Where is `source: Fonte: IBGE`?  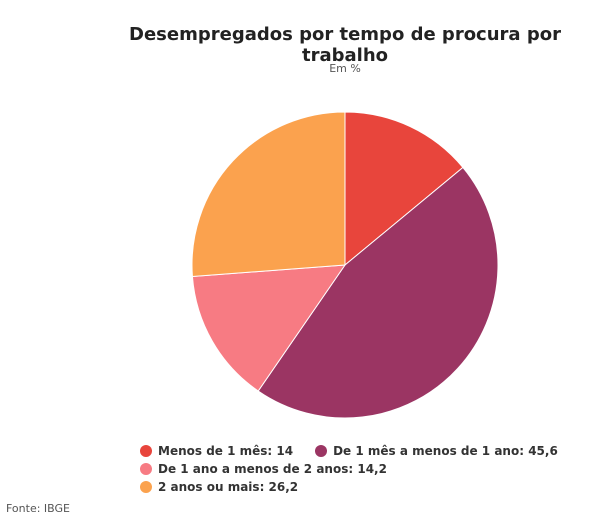
source: Fonte: IBGE is located at coordinates (38, 508).